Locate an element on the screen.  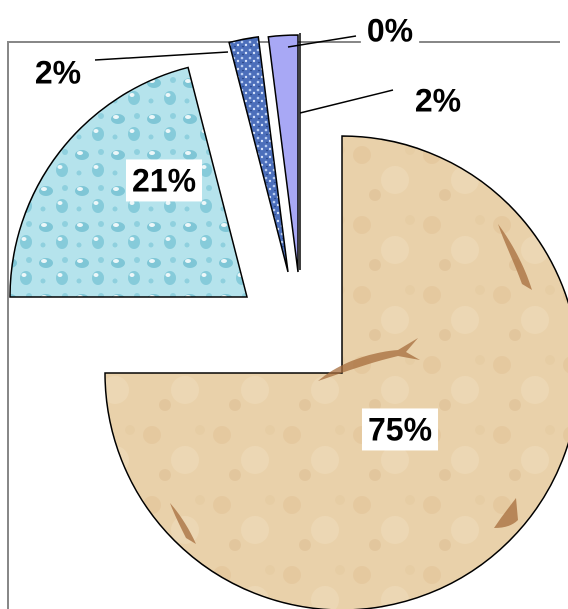
data-label-3: 2% is located at coordinates (58, 72).